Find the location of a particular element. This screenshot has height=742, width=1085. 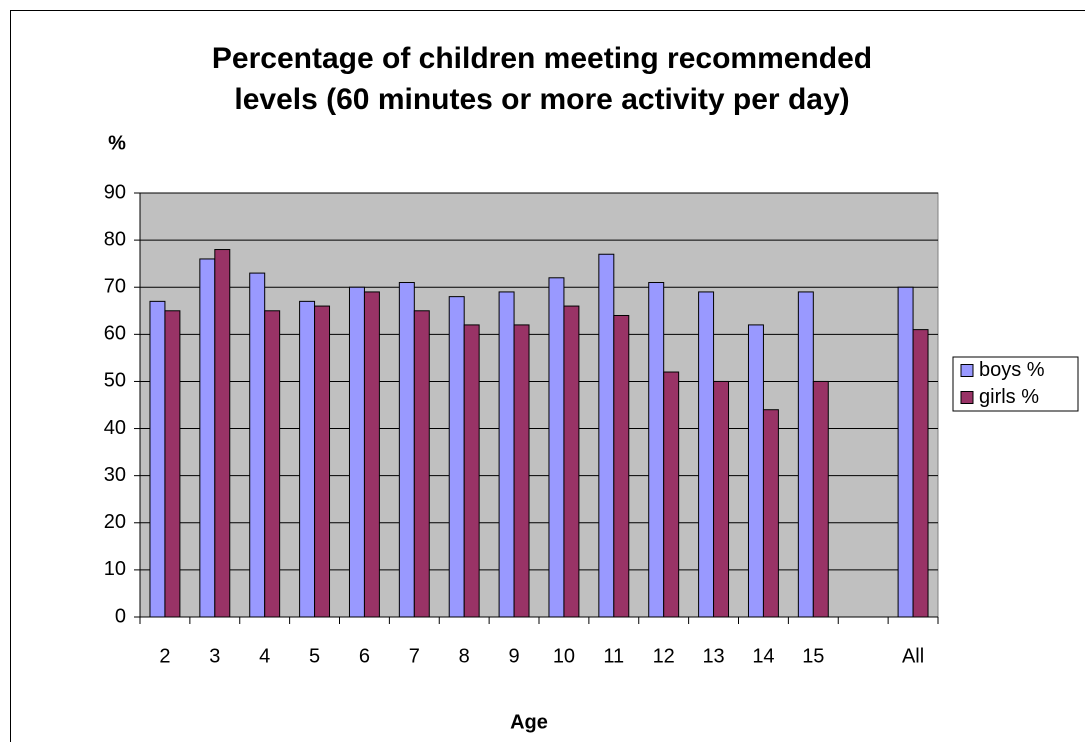

x-tick-label: 11 is located at coordinates (613, 656).